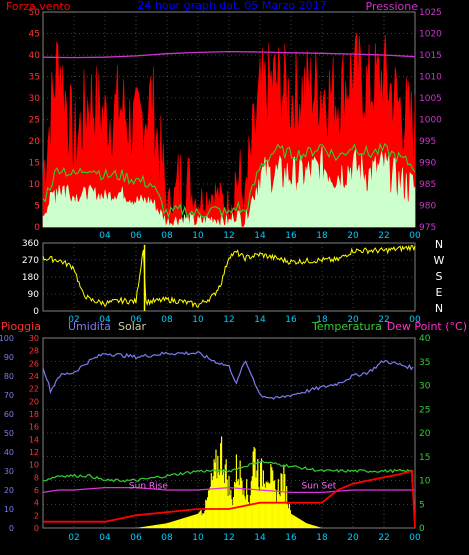 The width and height of the screenshot is (469, 555). Describe the element at coordinates (422, 529) in the screenshot. I see `temperature-tick-label: 0` at that location.